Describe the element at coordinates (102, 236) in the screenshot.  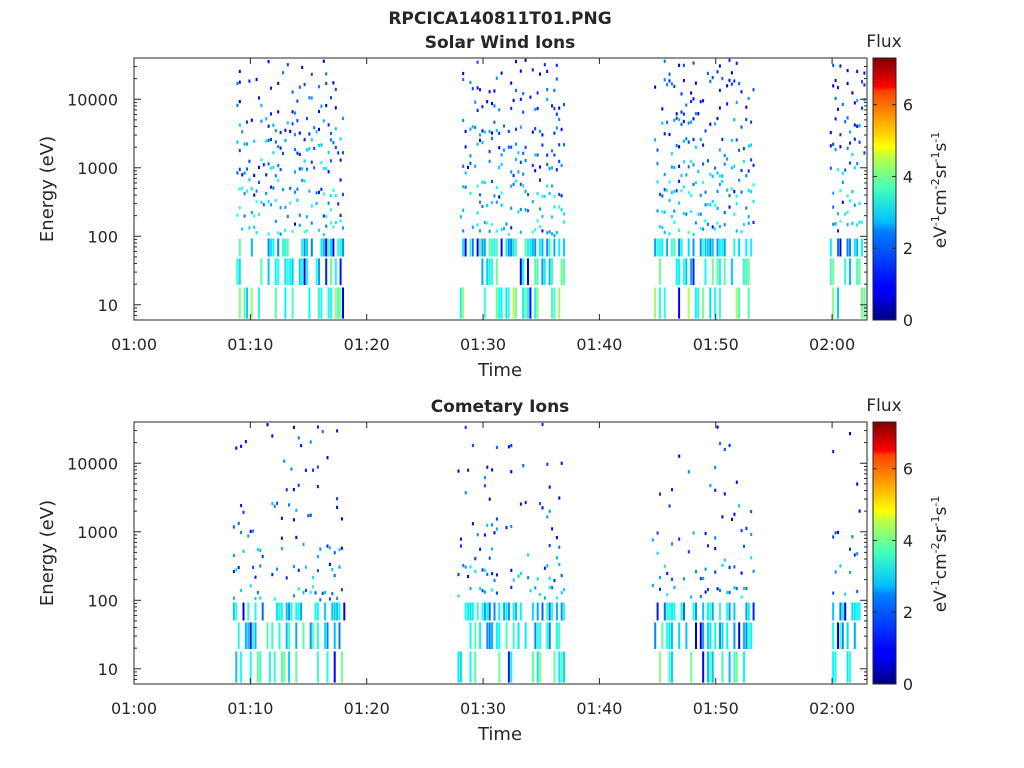
I see `y-tick-label: 100` at that location.